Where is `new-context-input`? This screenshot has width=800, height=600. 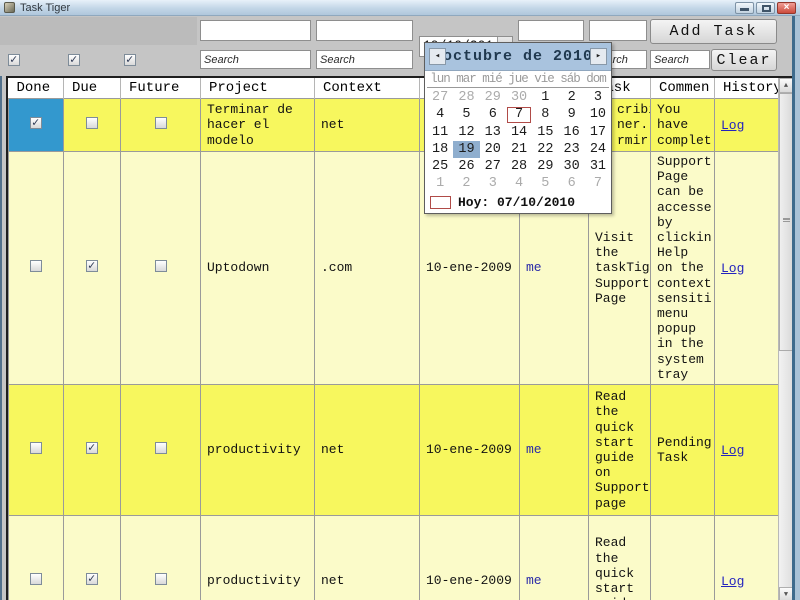
new-context-input is located at coordinates (364, 30).